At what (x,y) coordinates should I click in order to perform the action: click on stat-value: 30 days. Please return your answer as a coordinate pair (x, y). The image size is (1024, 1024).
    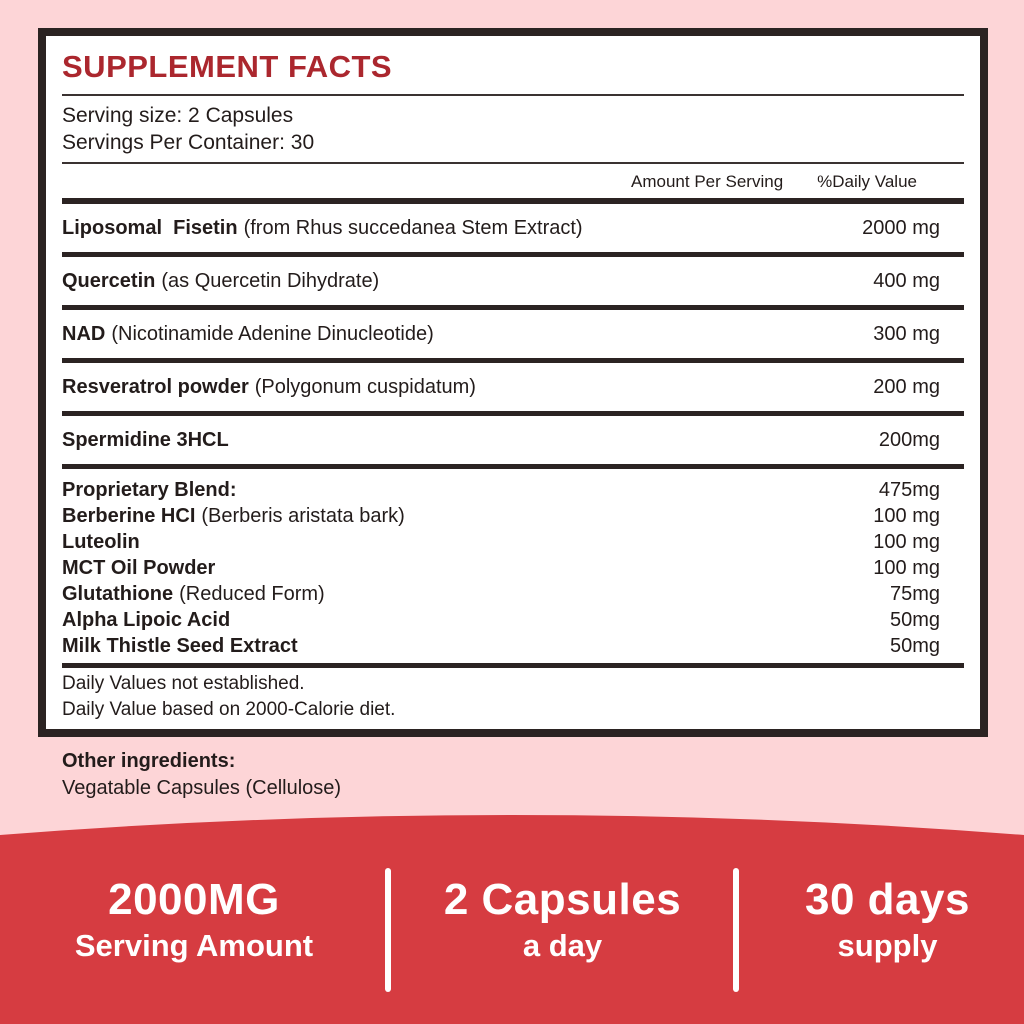
    Looking at the image, I should click on (887, 899).